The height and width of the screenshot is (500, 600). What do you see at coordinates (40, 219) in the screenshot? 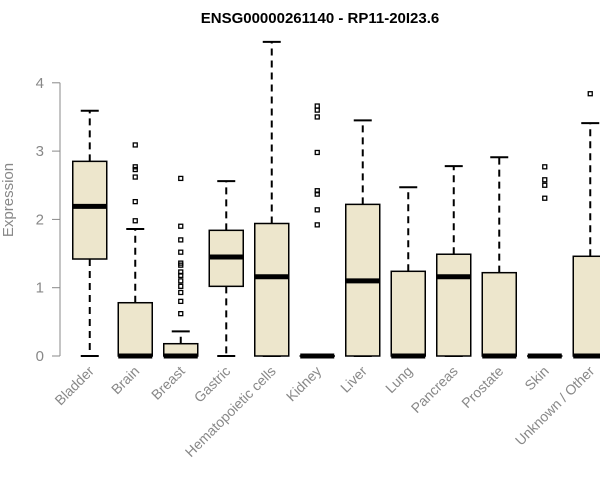
I see `y-tick-label: 2` at bounding box center [40, 219].